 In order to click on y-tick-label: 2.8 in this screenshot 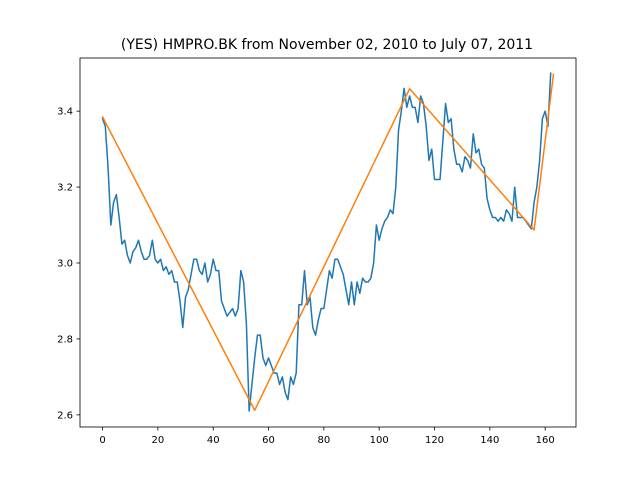, I will do `click(65, 339)`.